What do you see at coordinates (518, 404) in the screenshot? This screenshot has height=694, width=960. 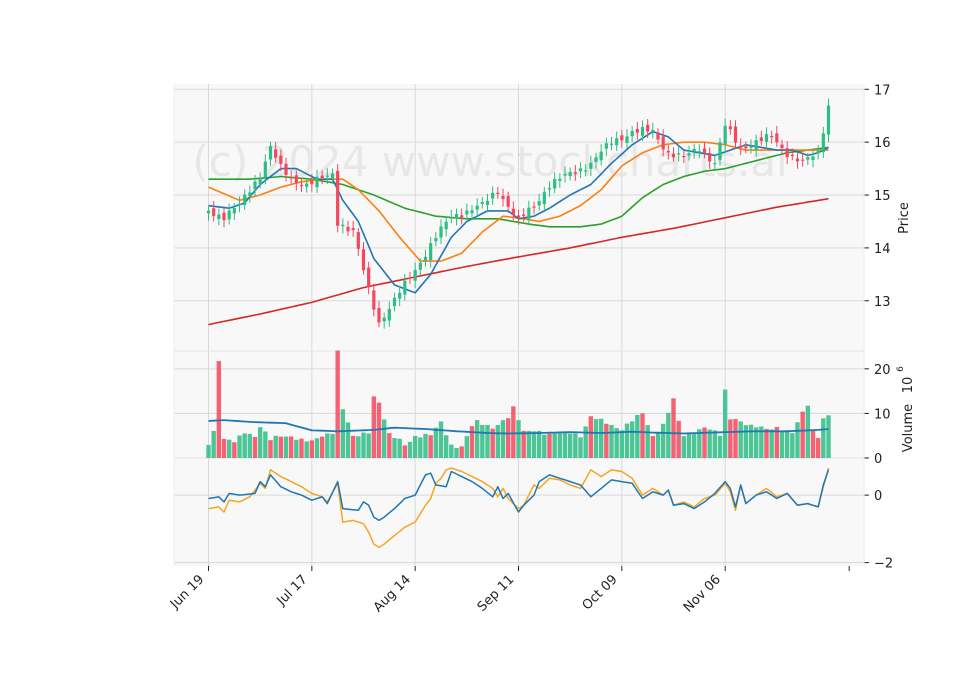 I see `volume-bars` at bounding box center [518, 404].